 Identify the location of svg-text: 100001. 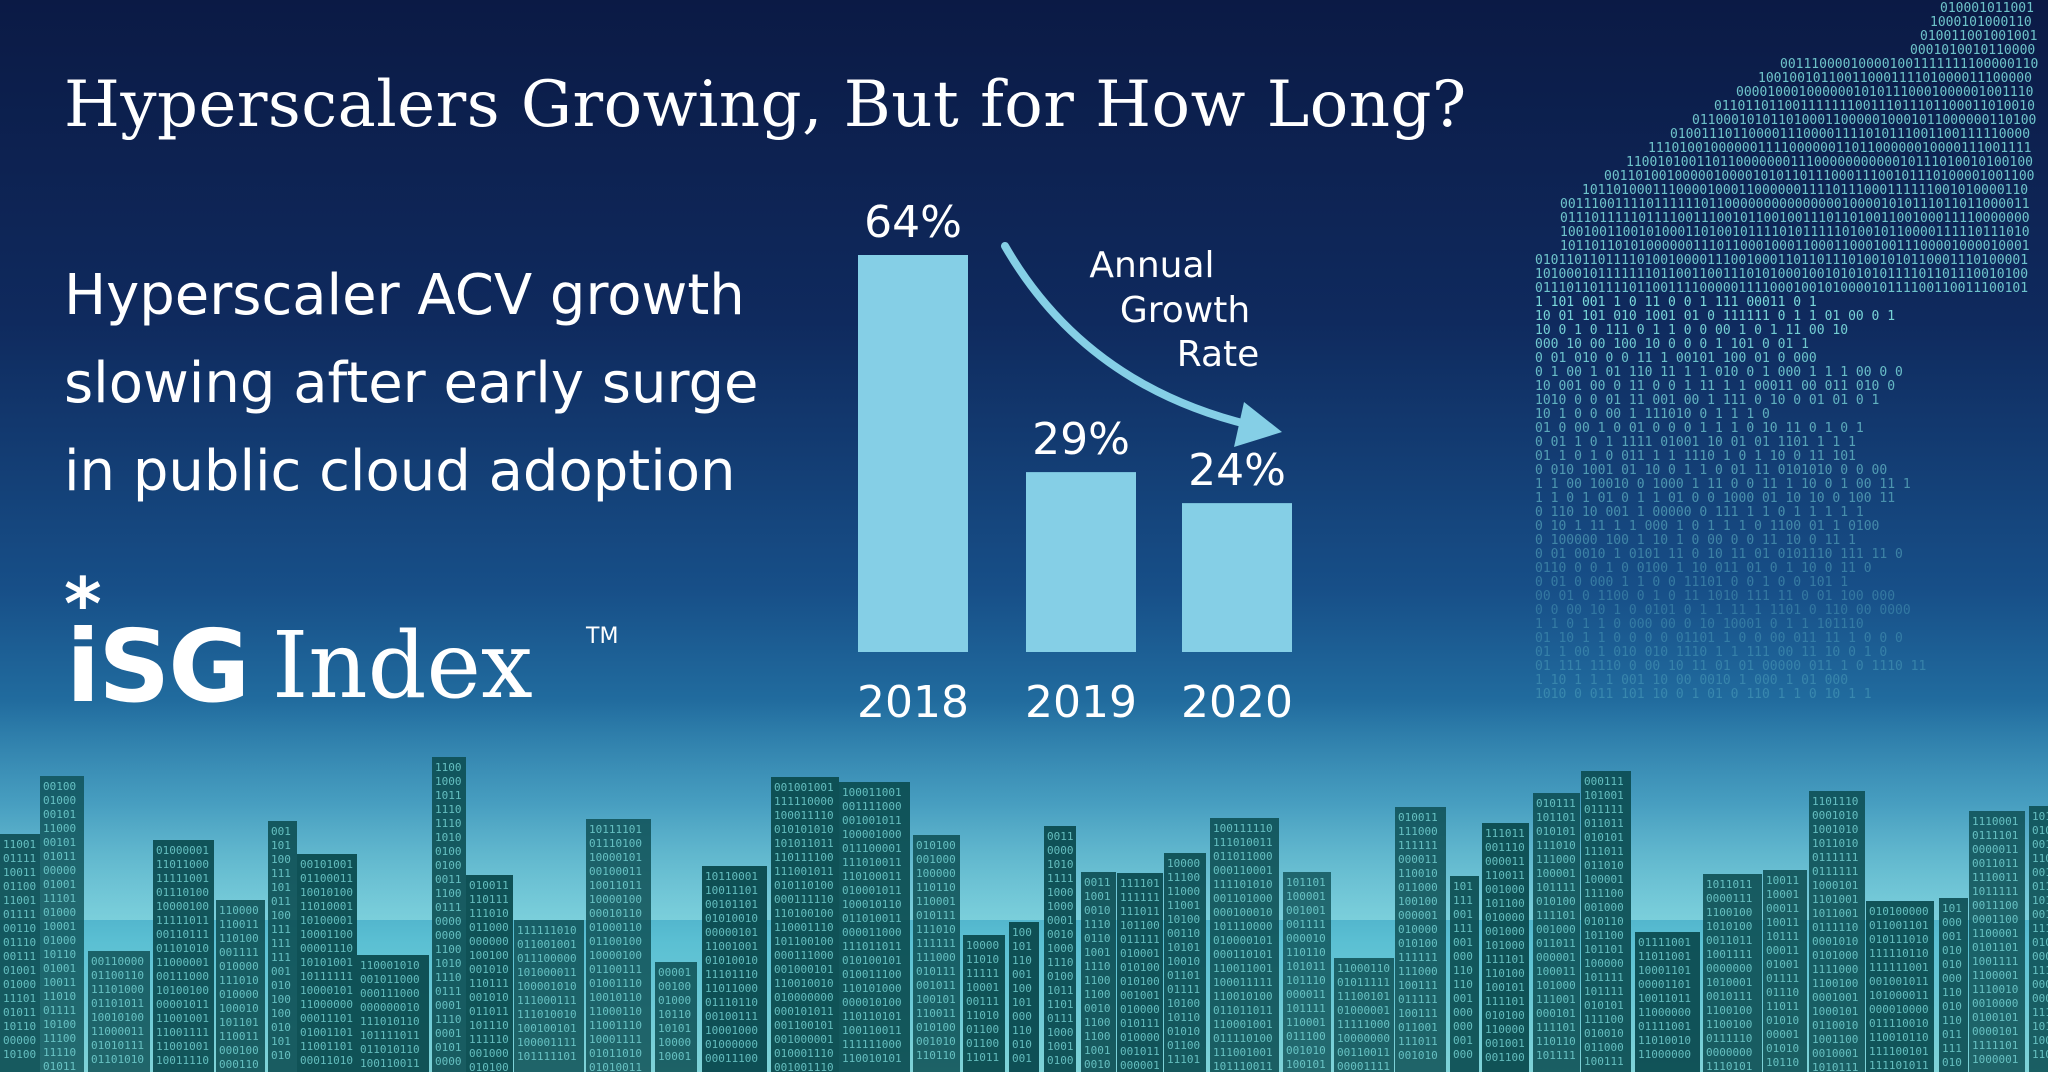
(1306, 896).